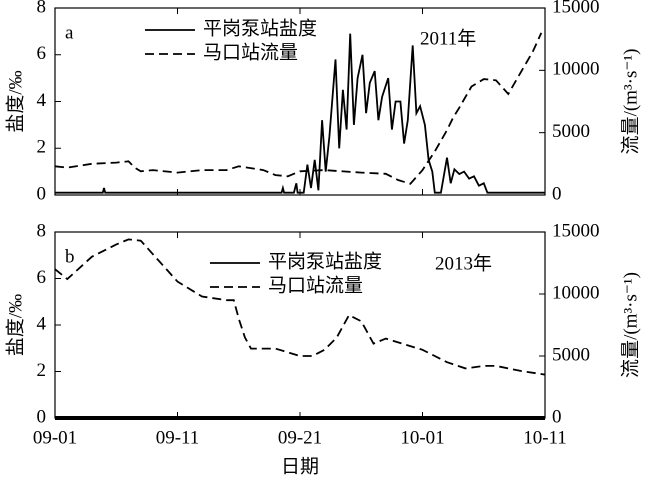 The height and width of the screenshot is (484, 650). I want to click on panel-label: b, so click(70, 256).